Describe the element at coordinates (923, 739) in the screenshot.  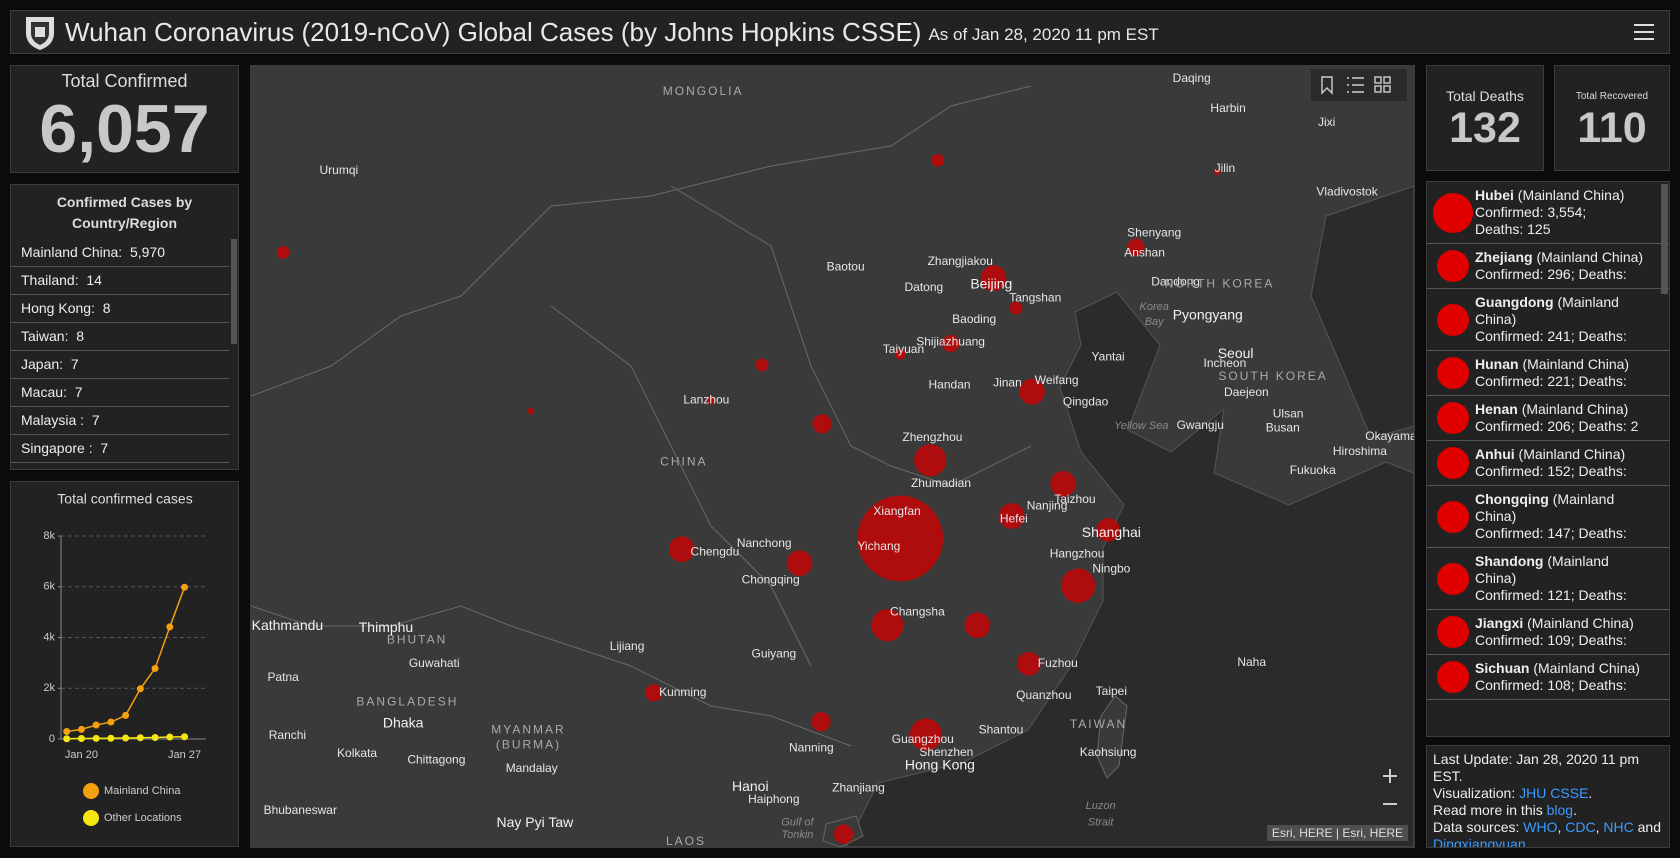
I see `map-label: Guangzhou` at that location.